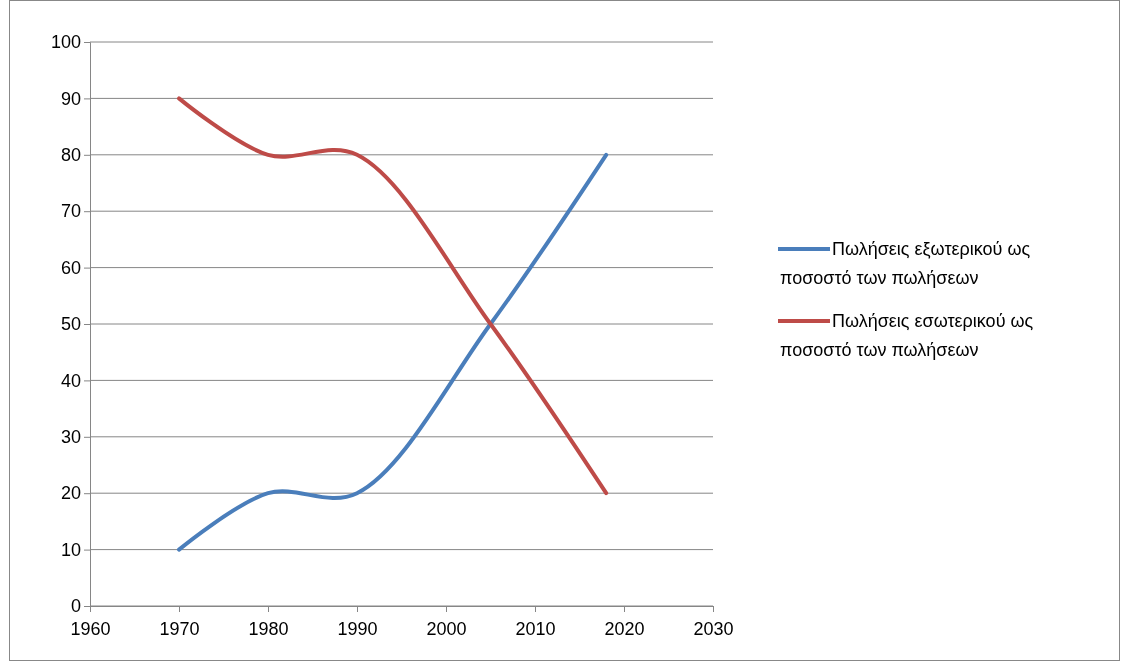 Image resolution: width=1131 pixels, height=667 pixels. I want to click on y-tick-label: 60, so click(70, 267).